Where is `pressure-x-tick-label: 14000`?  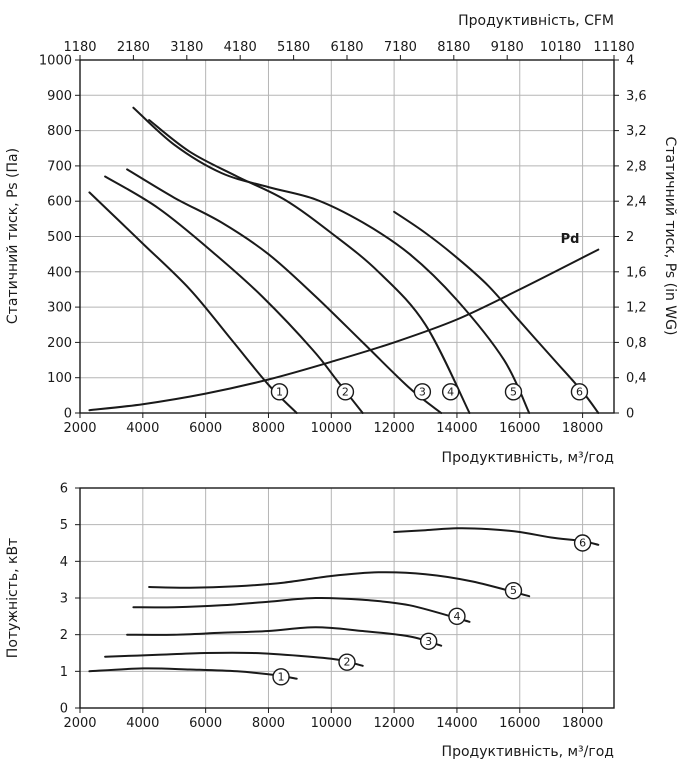 pressure-x-tick-label: 14000 is located at coordinates (456, 428).